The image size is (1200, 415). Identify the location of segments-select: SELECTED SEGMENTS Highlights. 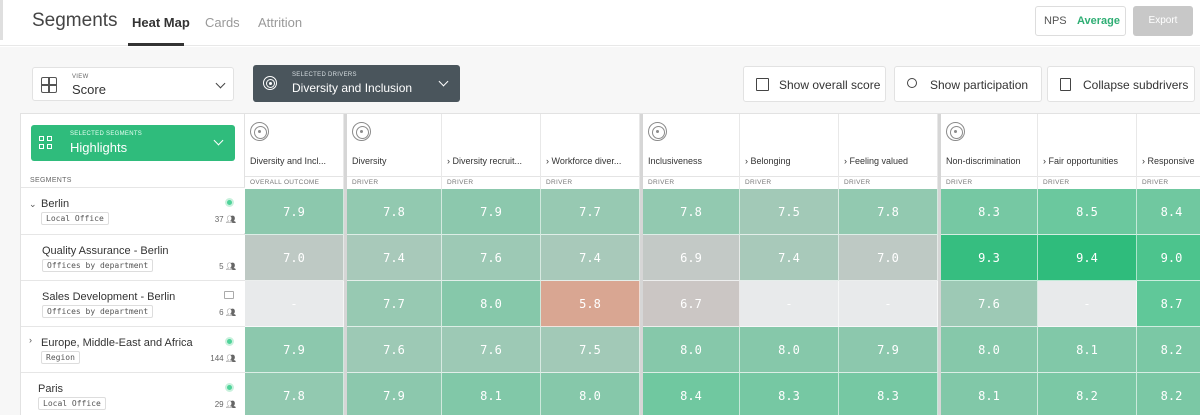
(133, 143).